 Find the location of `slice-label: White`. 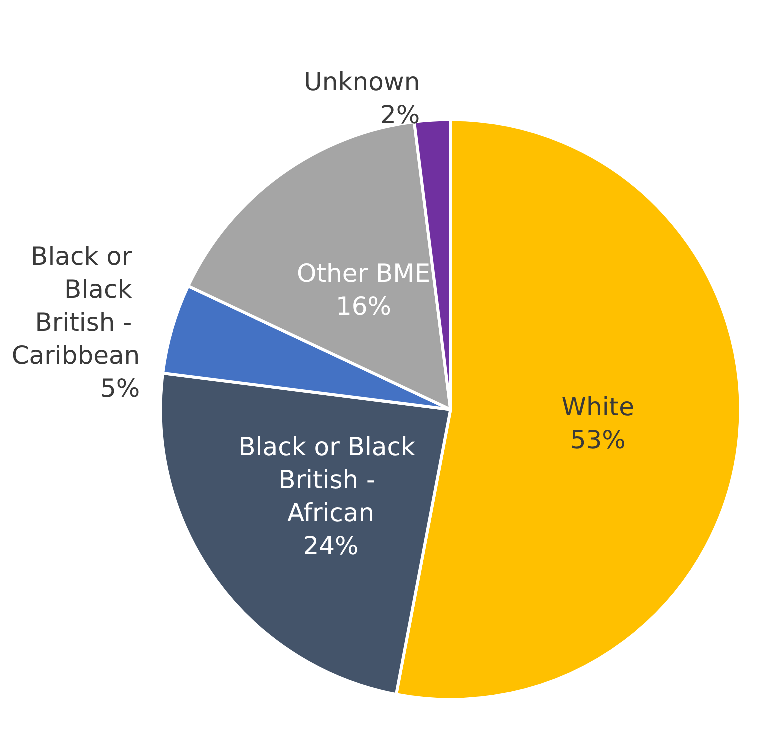

slice-label: White is located at coordinates (598, 407).